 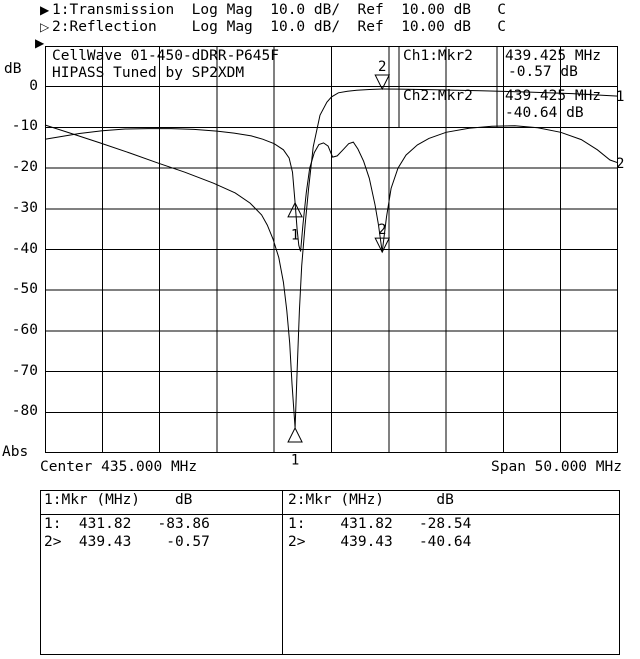 I want to click on marker-2-reflection-label: 2, so click(x=382, y=230).